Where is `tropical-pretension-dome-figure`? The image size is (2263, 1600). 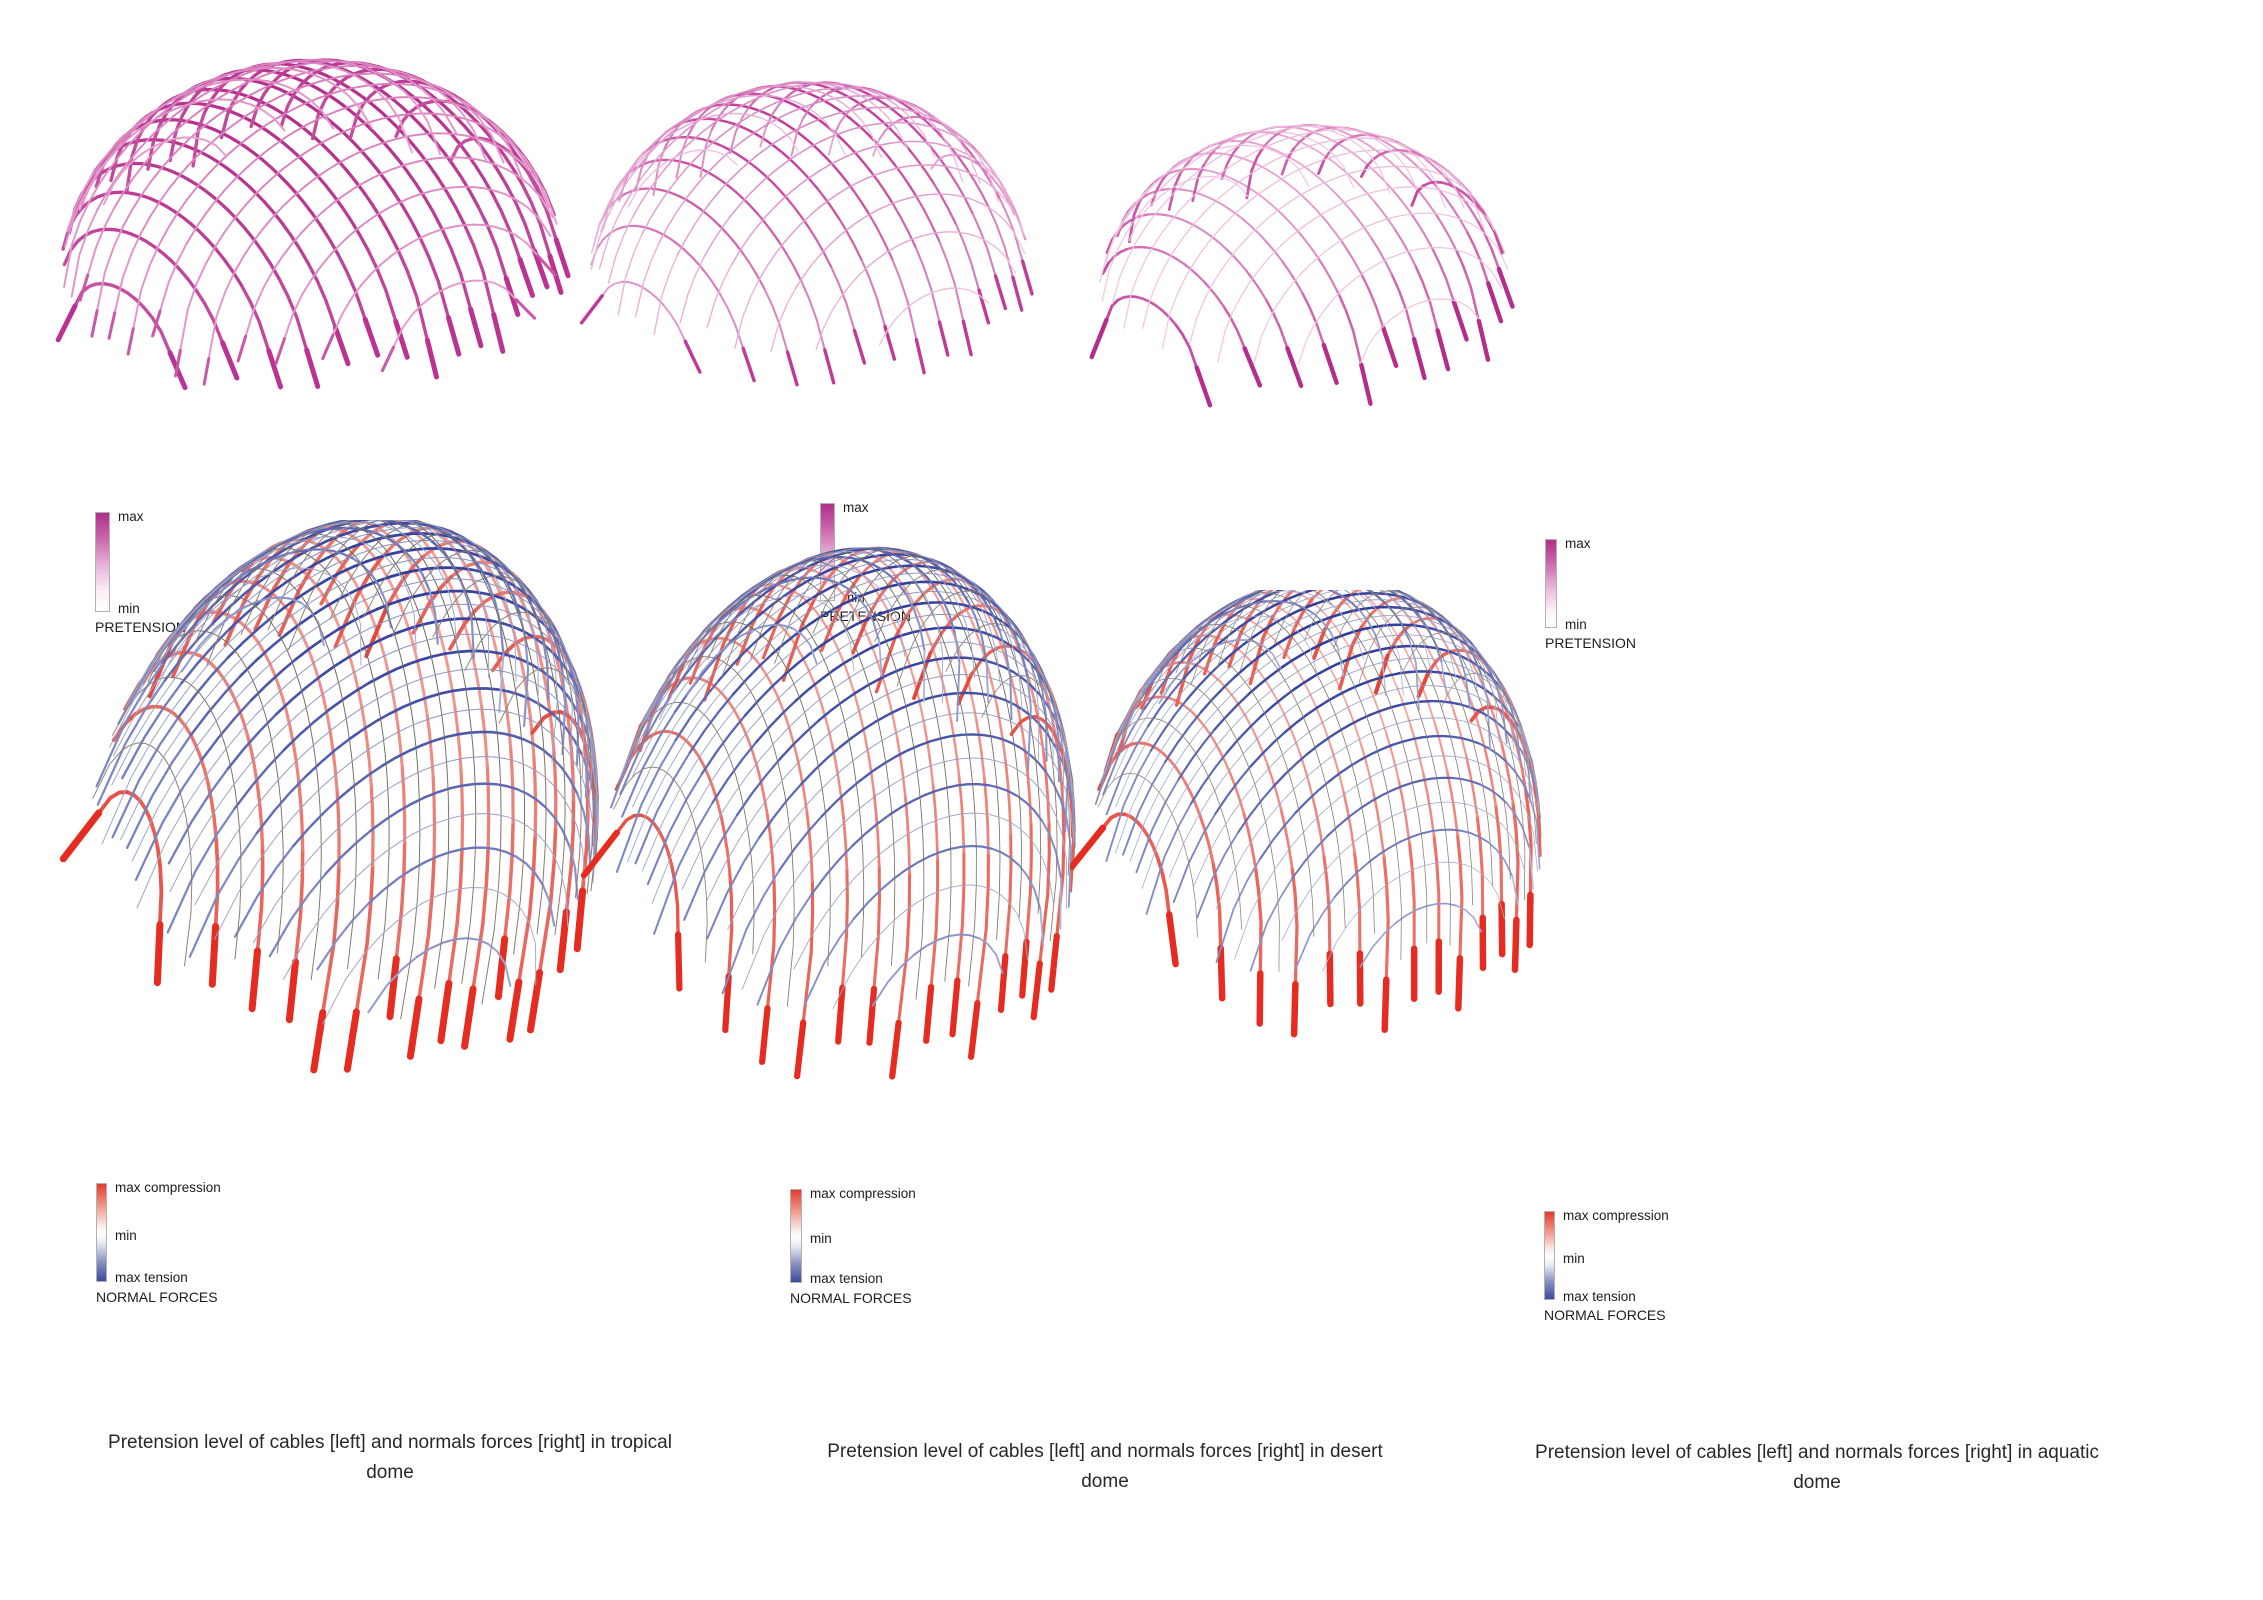 tropical-pretension-dome-figure is located at coordinates (313, 224).